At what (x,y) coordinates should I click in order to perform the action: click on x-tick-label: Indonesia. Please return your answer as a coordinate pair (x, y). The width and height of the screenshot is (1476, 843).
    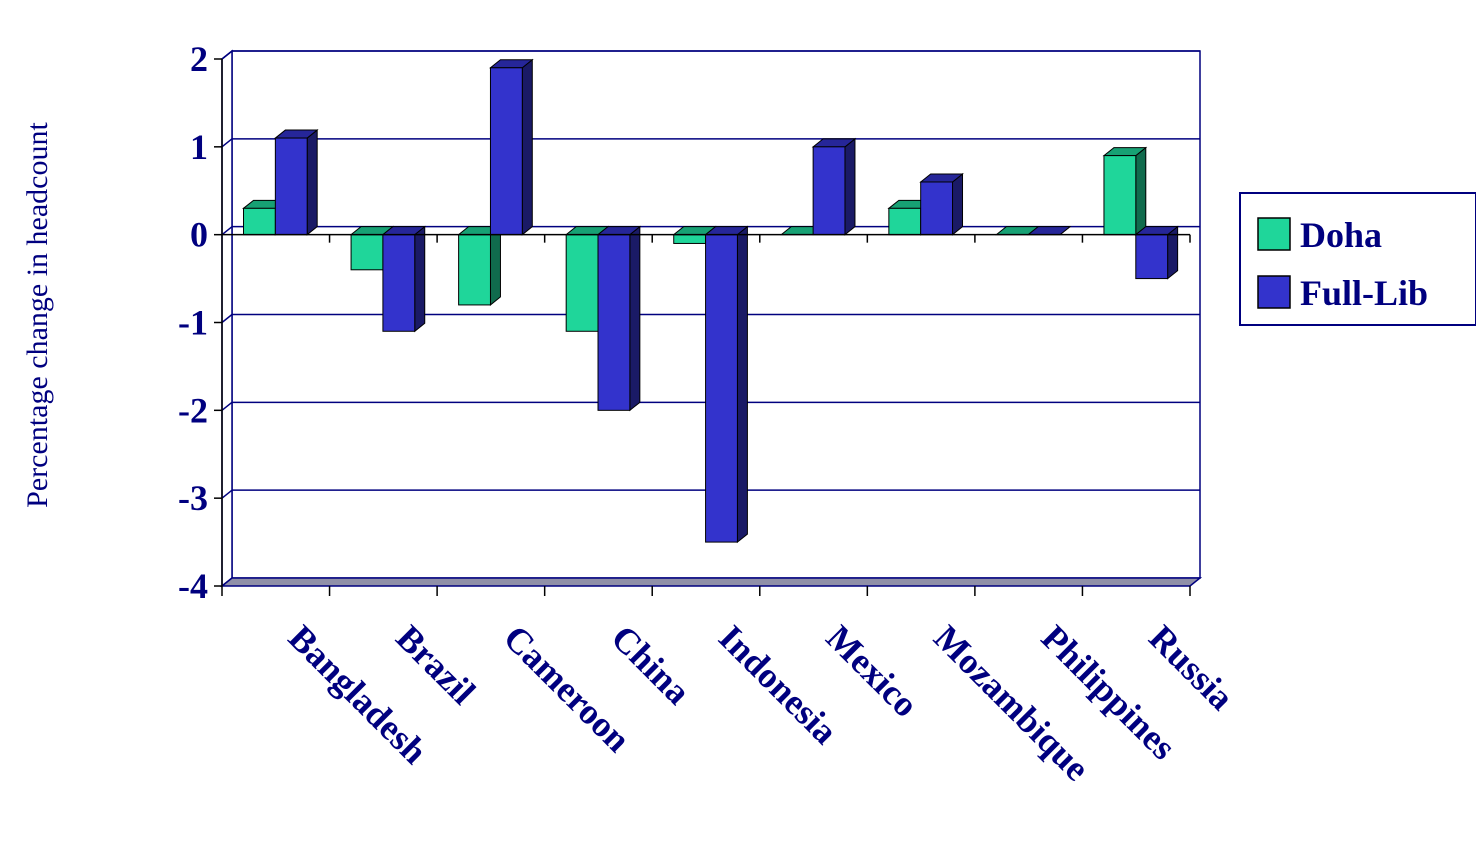
    Looking at the image, I should click on (778, 684).